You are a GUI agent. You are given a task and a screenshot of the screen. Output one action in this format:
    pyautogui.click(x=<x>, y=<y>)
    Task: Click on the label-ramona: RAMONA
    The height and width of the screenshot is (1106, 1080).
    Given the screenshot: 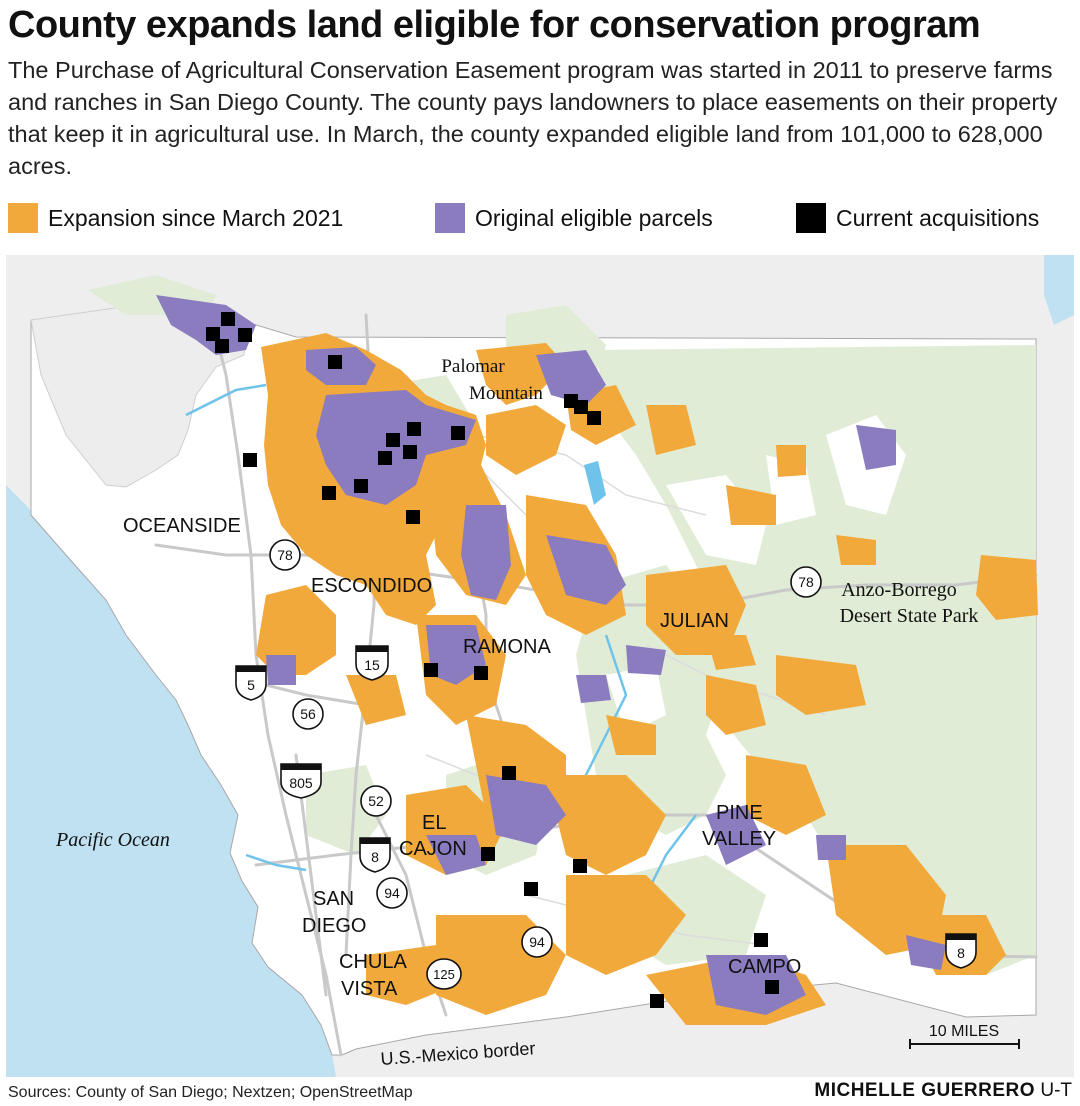 What is the action you would take?
    pyautogui.click(x=507, y=647)
    